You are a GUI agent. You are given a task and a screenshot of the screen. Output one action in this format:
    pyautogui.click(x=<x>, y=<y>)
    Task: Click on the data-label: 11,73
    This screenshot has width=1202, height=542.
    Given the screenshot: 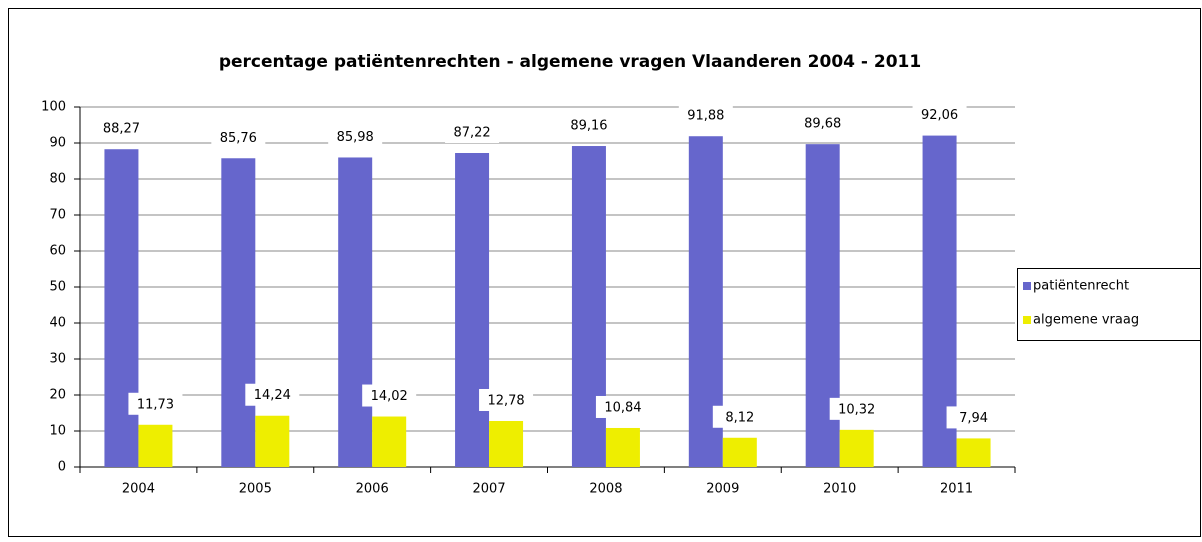 What is the action you would take?
    pyautogui.click(x=155, y=404)
    